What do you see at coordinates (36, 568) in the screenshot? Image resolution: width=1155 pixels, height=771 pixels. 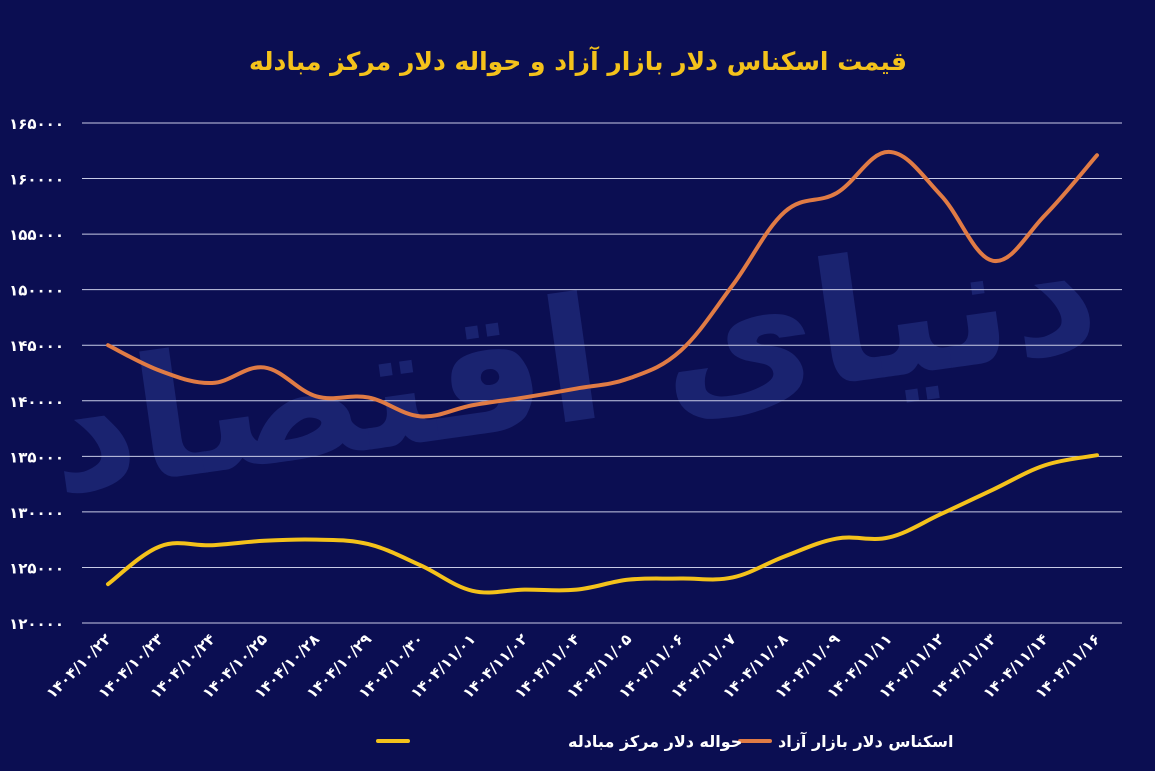 I see `y-tick-label: ۱۲۵۰۰۰` at bounding box center [36, 568].